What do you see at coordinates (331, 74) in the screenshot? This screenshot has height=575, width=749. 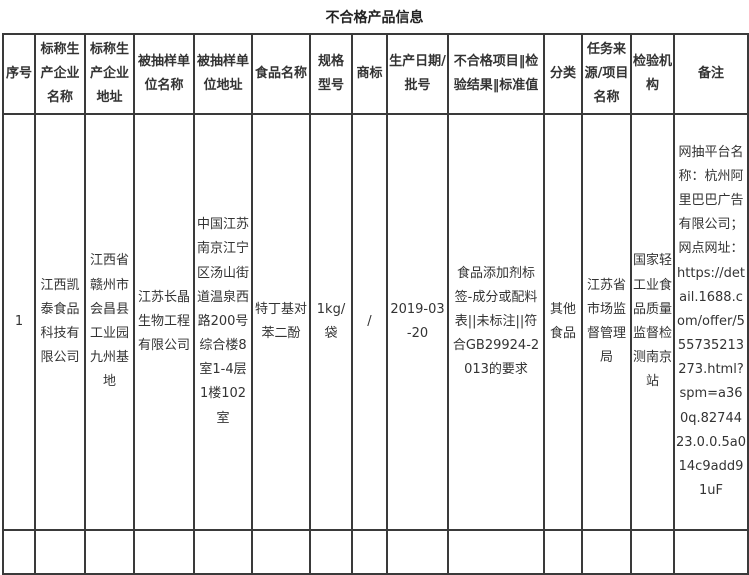 I see `col-header-spec-model: 规格型号` at bounding box center [331, 74].